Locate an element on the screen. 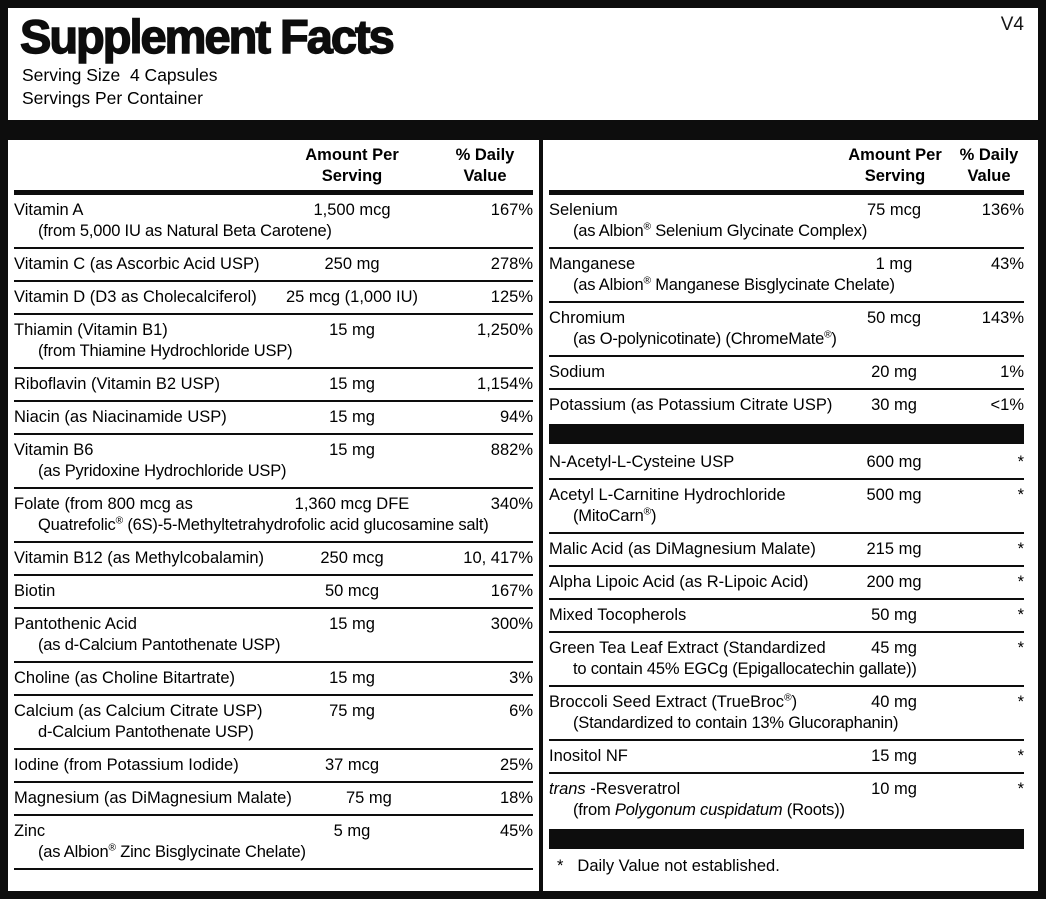 Image resolution: width=1046 pixels, height=899 pixels. amount-value: 50 mcg is located at coordinates (894, 318).